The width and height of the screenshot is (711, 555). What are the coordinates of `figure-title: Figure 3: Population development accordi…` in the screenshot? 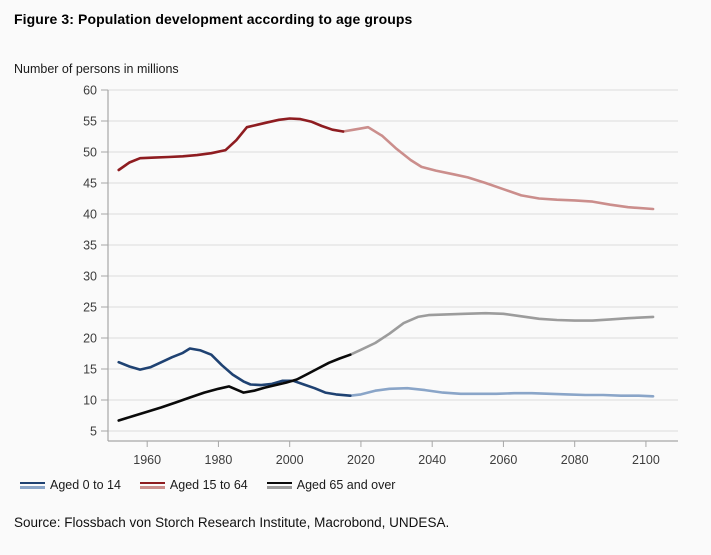 It's located at (213, 19).